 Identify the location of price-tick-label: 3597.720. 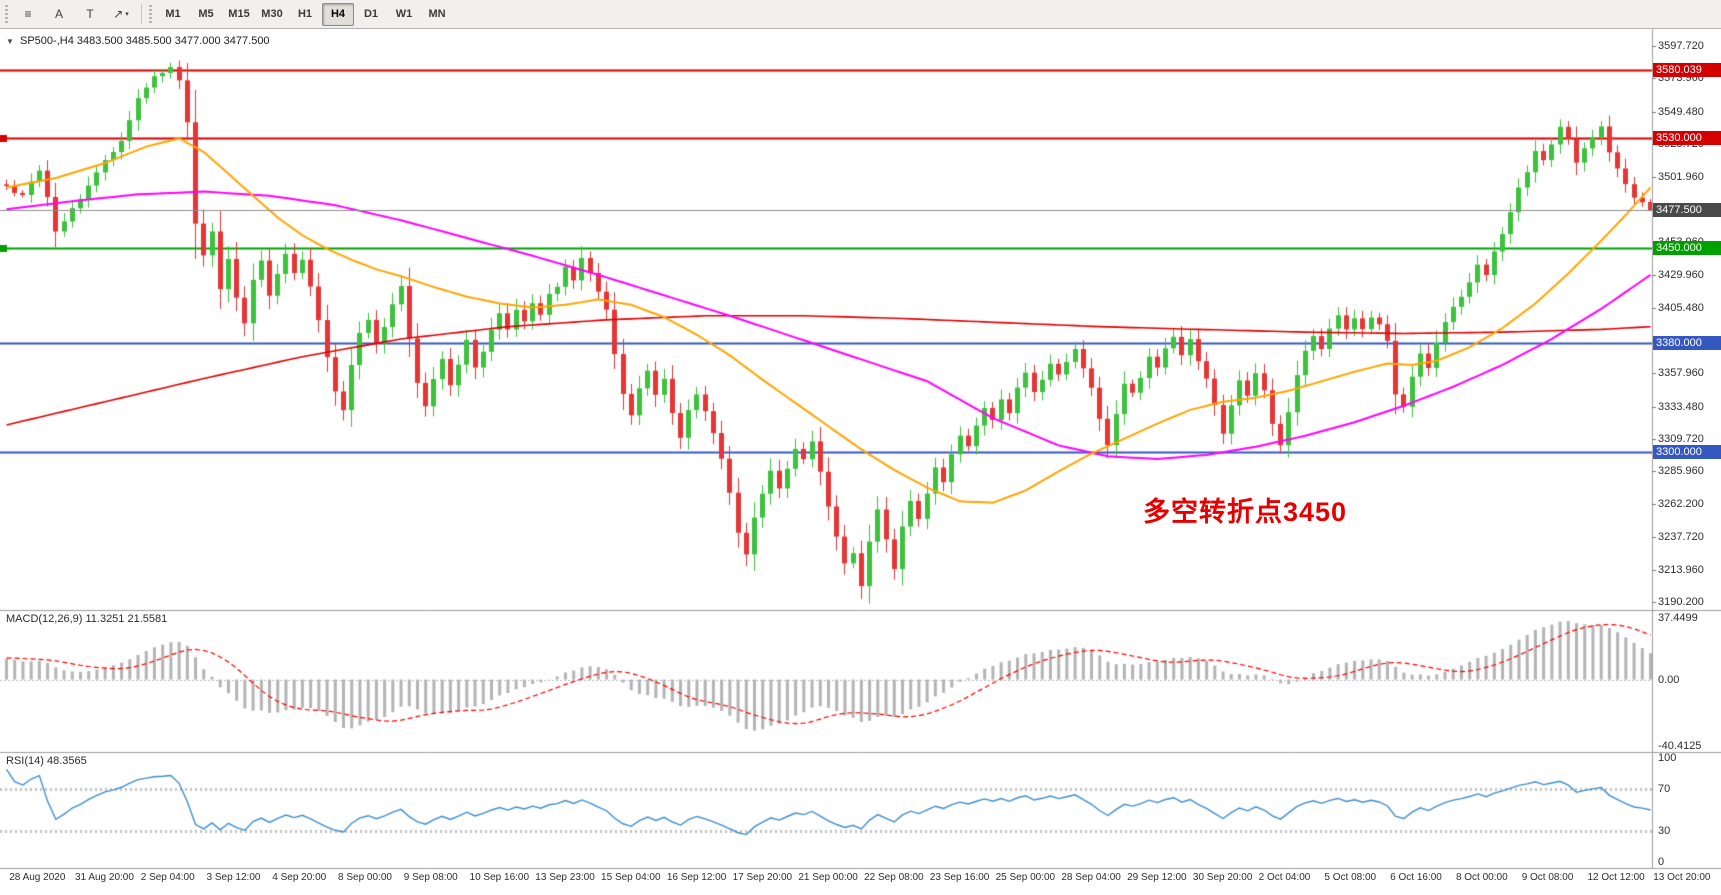
(1681, 46).